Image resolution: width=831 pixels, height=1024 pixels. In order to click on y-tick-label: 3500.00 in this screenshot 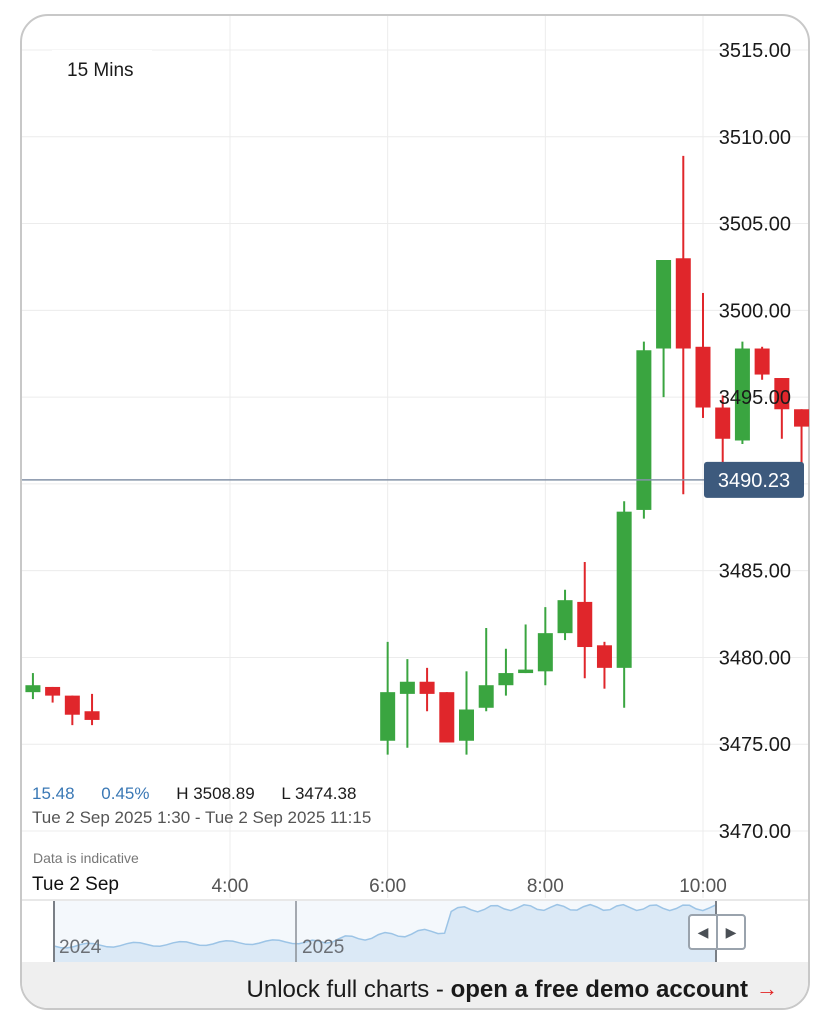, I will do `click(755, 311)`.